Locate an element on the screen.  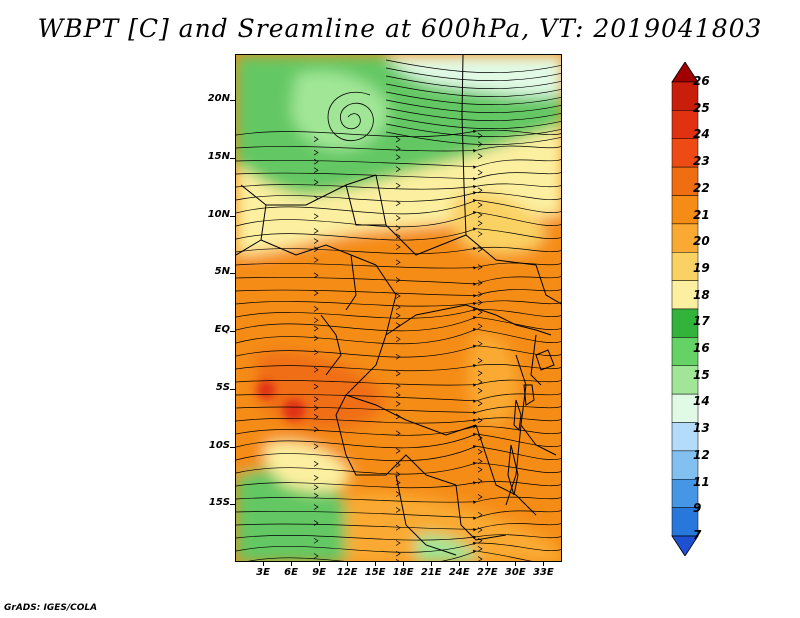
colorbar-label: 17 is located at coordinates (701, 321).